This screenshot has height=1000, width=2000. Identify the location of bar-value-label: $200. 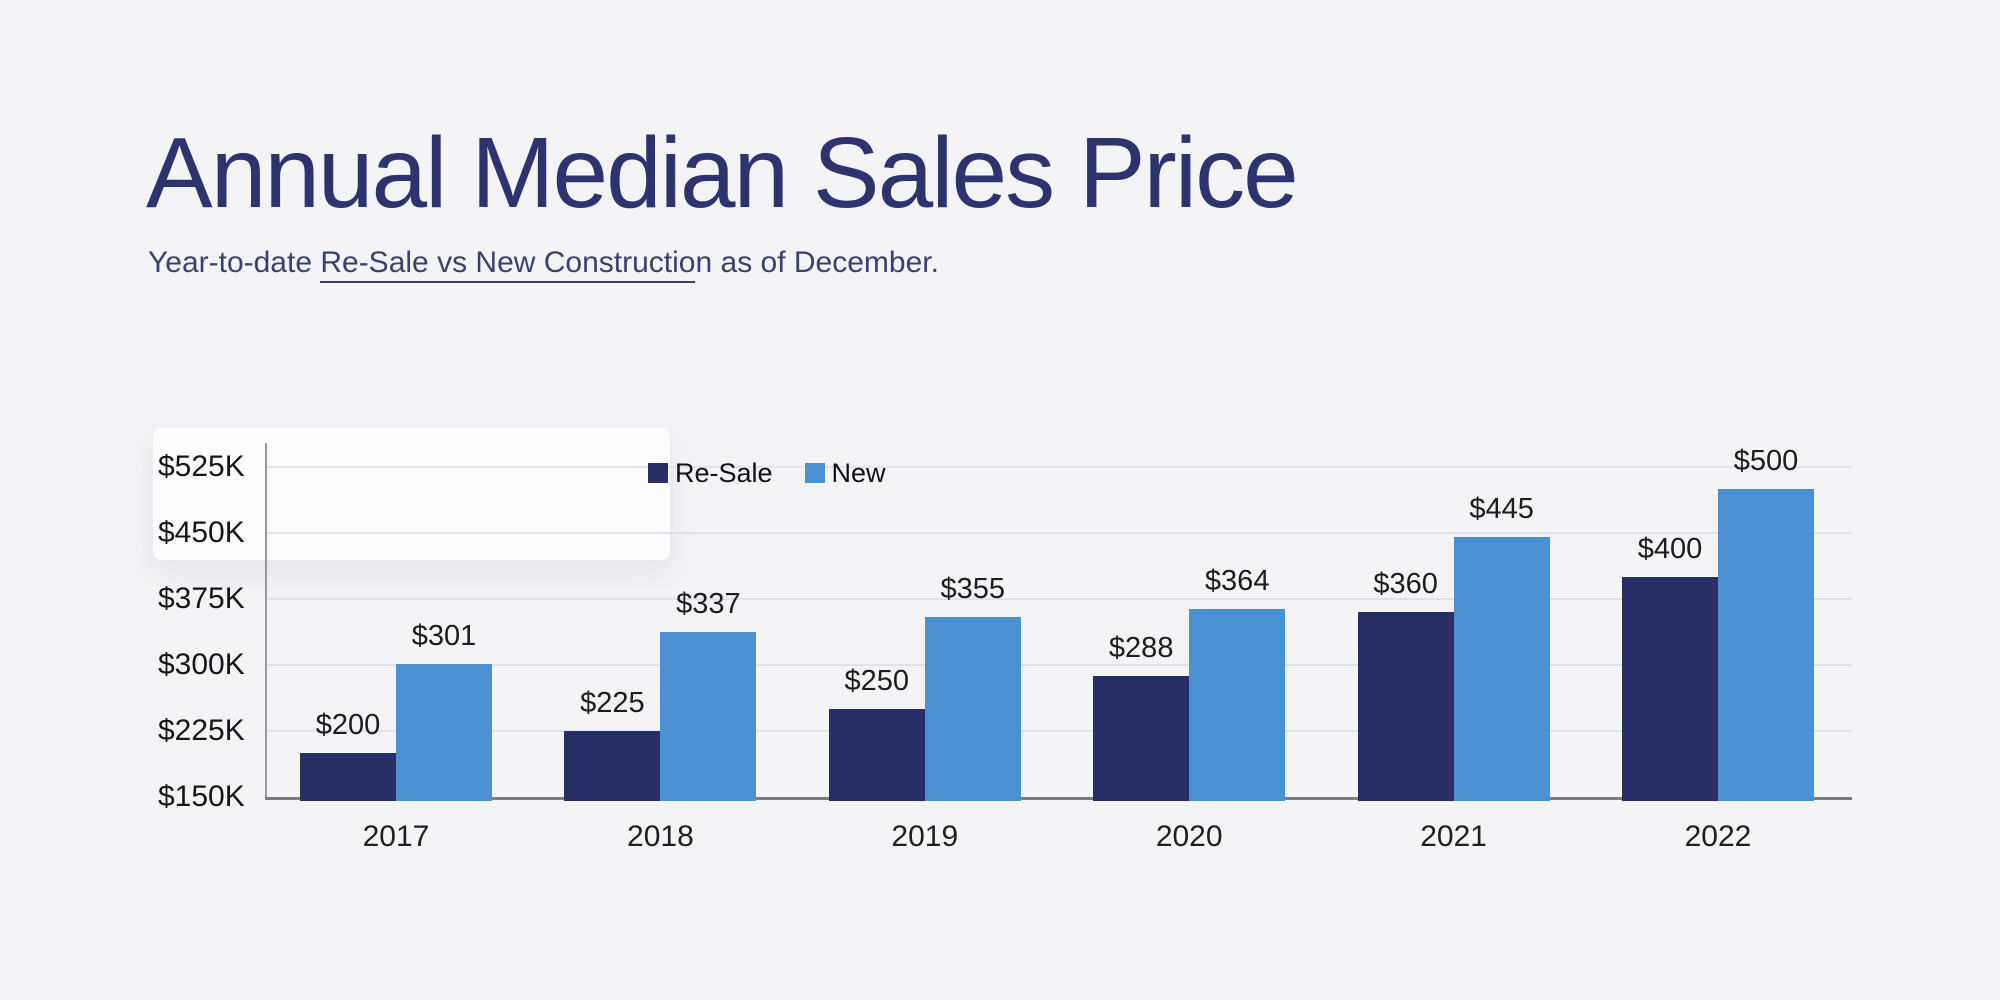
(348, 725).